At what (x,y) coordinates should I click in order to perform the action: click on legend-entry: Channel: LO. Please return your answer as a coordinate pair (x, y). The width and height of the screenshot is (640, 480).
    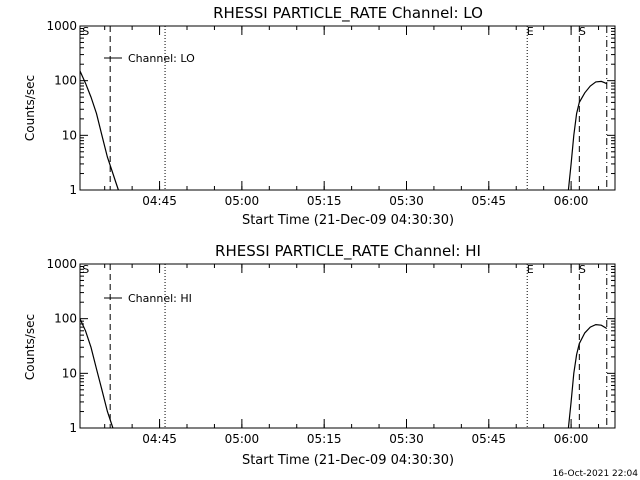
    Looking at the image, I should click on (161, 58).